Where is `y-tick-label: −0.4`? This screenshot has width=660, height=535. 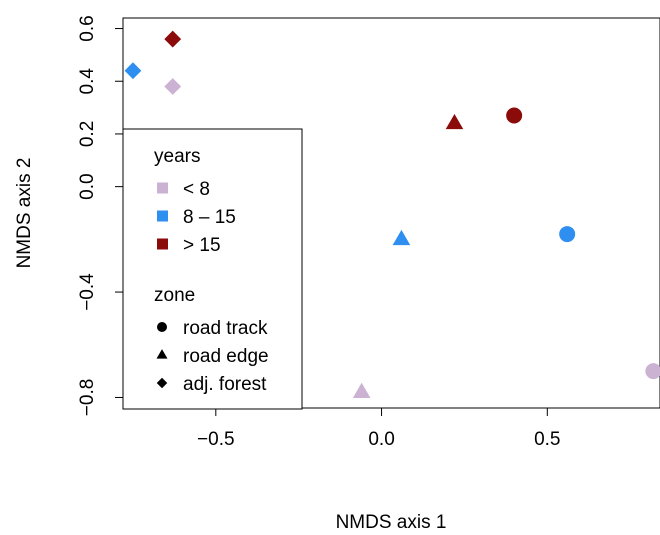
y-tick-label: −0.4 is located at coordinates (87, 292).